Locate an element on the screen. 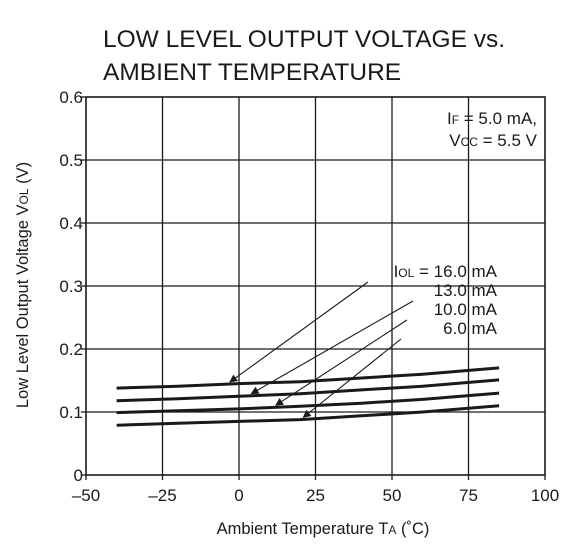 Image resolution: width=572 pixels, height=551 pixels. y-tick-label: 0 is located at coordinates (78, 475).